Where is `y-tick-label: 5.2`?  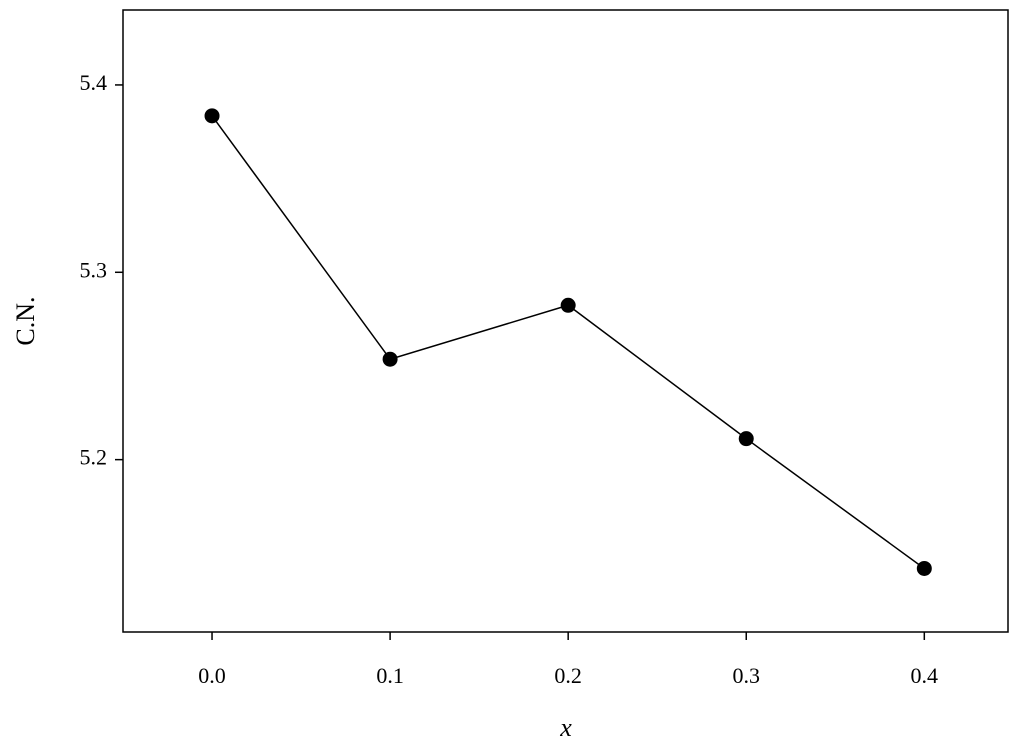 y-tick-label: 5.2 is located at coordinates (94, 457).